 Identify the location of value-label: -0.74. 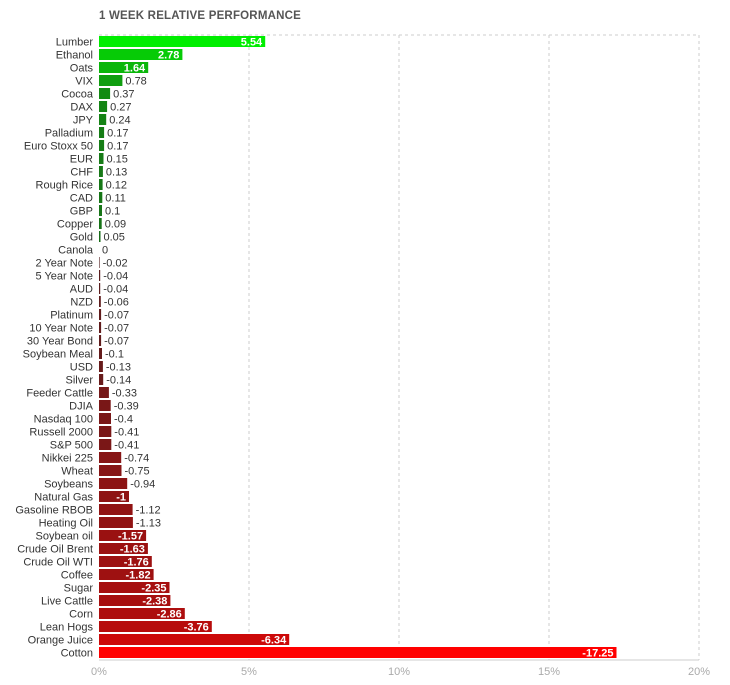
(136, 459).